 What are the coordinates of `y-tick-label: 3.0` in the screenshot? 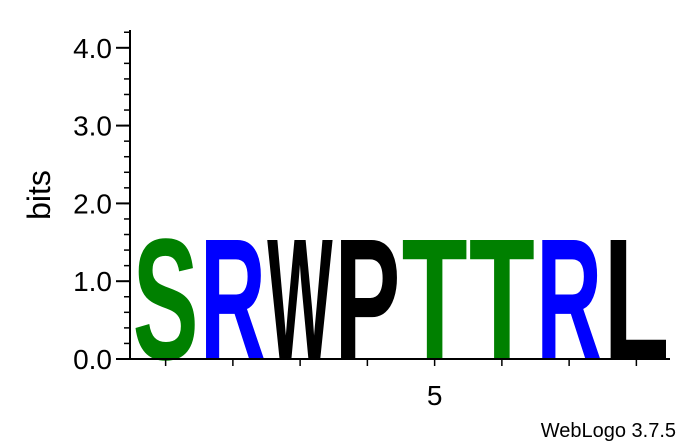 It's located at (92, 126).